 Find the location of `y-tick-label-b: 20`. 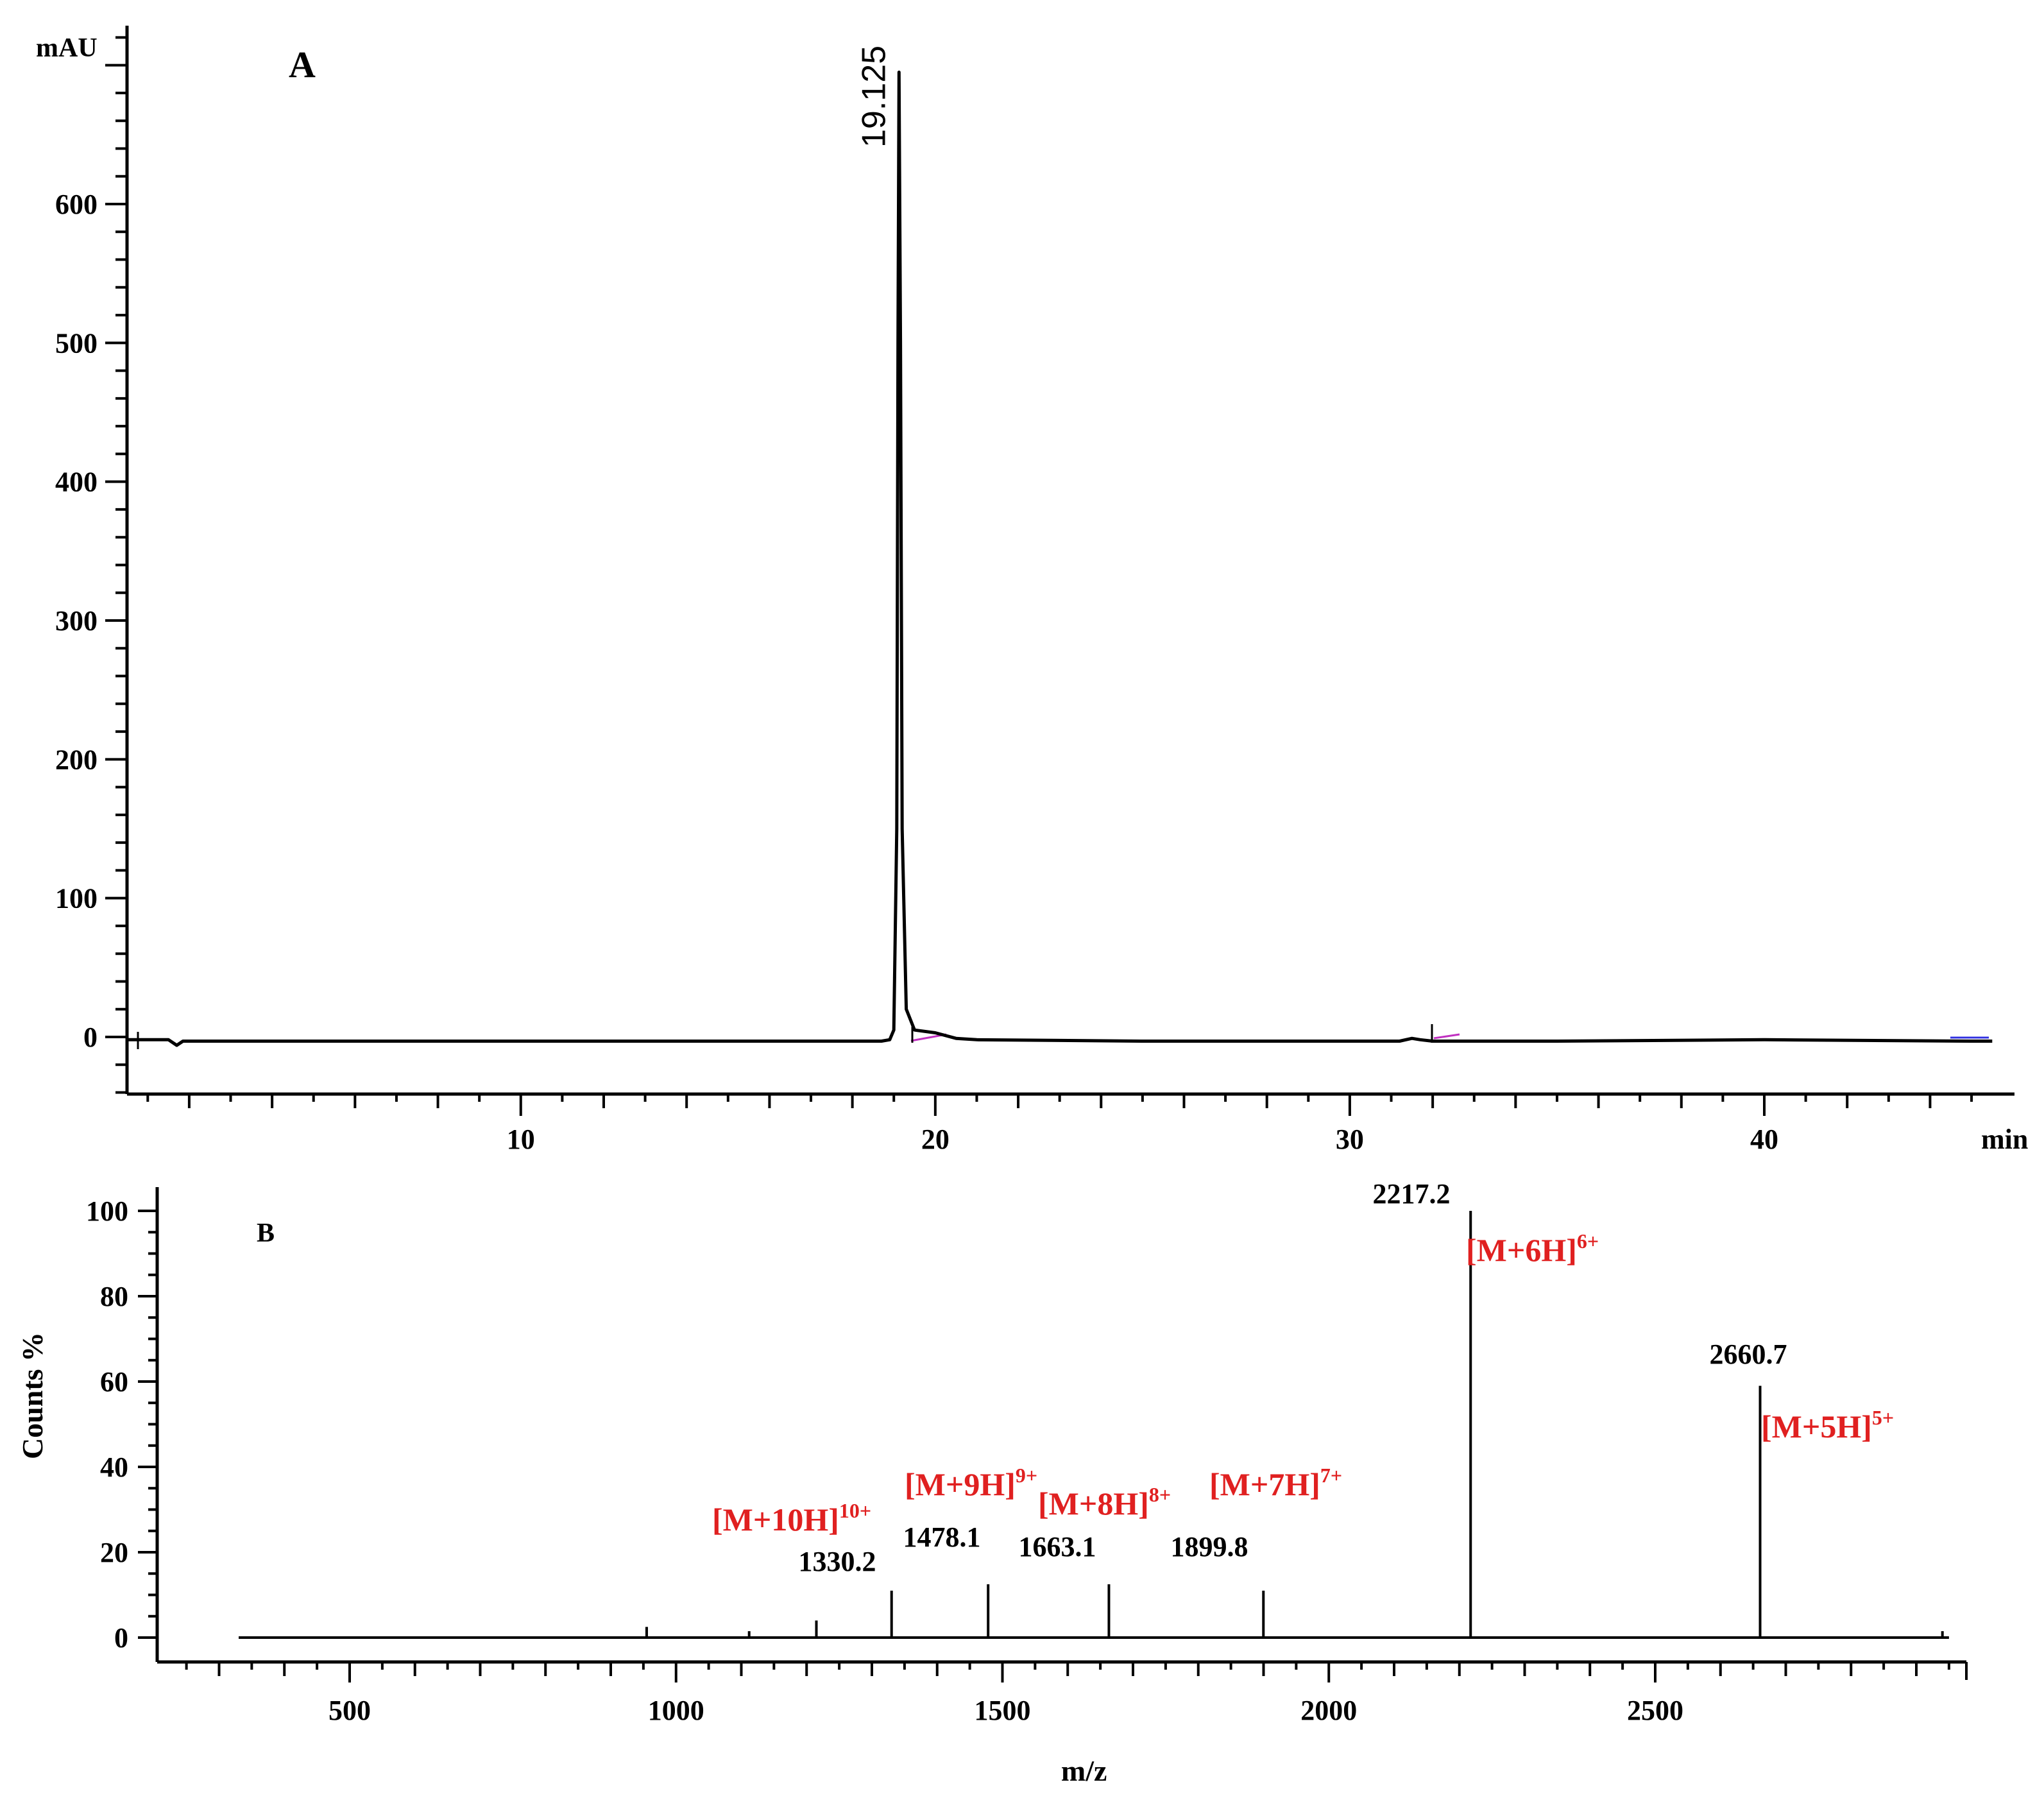

y-tick-label-b: 20 is located at coordinates (114, 1553).